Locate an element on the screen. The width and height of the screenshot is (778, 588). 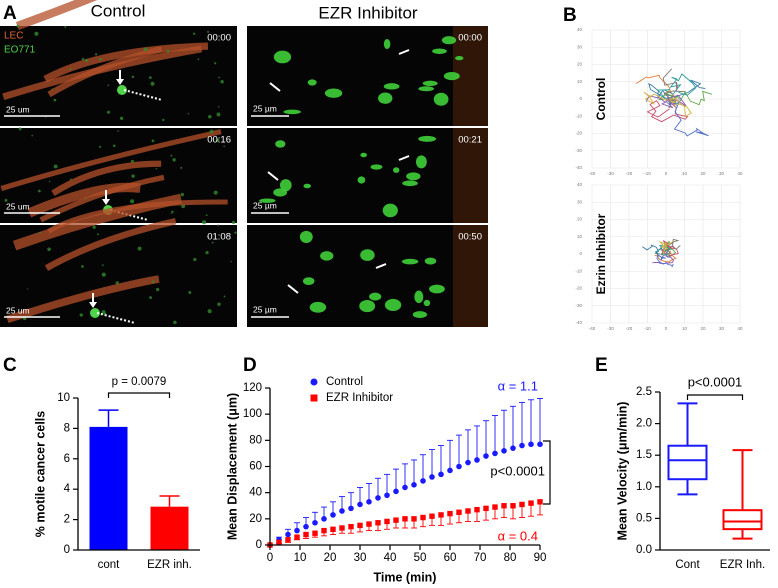
x-tick-label: 20 is located at coordinates (330, 558).